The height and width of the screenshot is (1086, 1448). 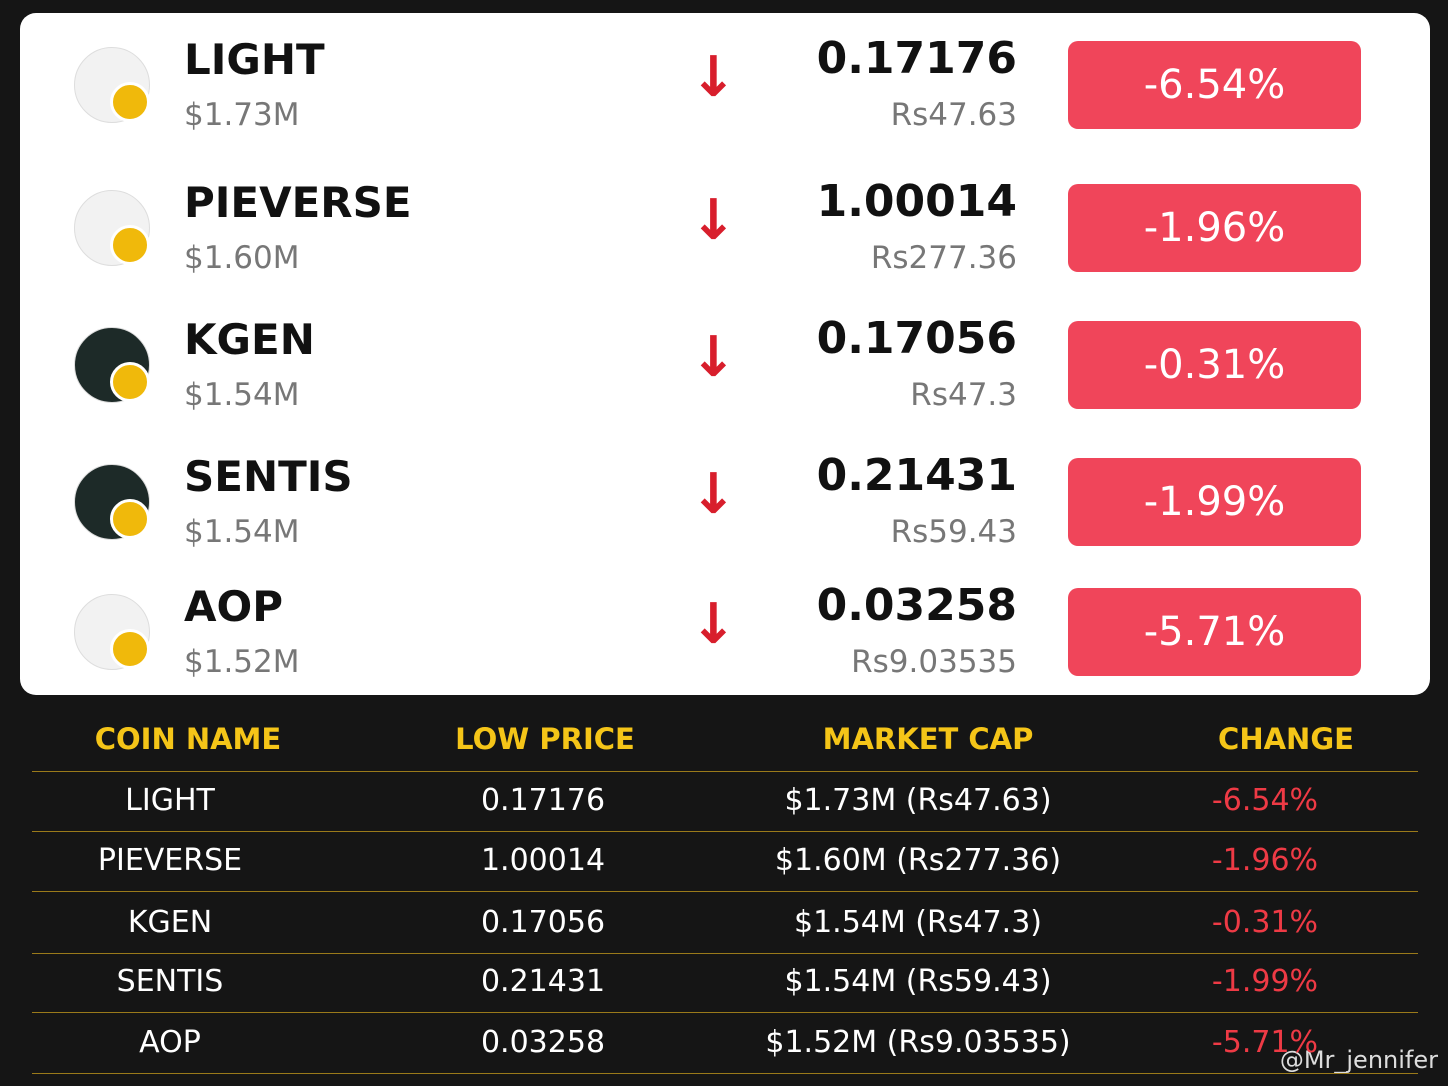 What do you see at coordinates (1214, 85) in the screenshot?
I see `change-pill: -6.54%` at bounding box center [1214, 85].